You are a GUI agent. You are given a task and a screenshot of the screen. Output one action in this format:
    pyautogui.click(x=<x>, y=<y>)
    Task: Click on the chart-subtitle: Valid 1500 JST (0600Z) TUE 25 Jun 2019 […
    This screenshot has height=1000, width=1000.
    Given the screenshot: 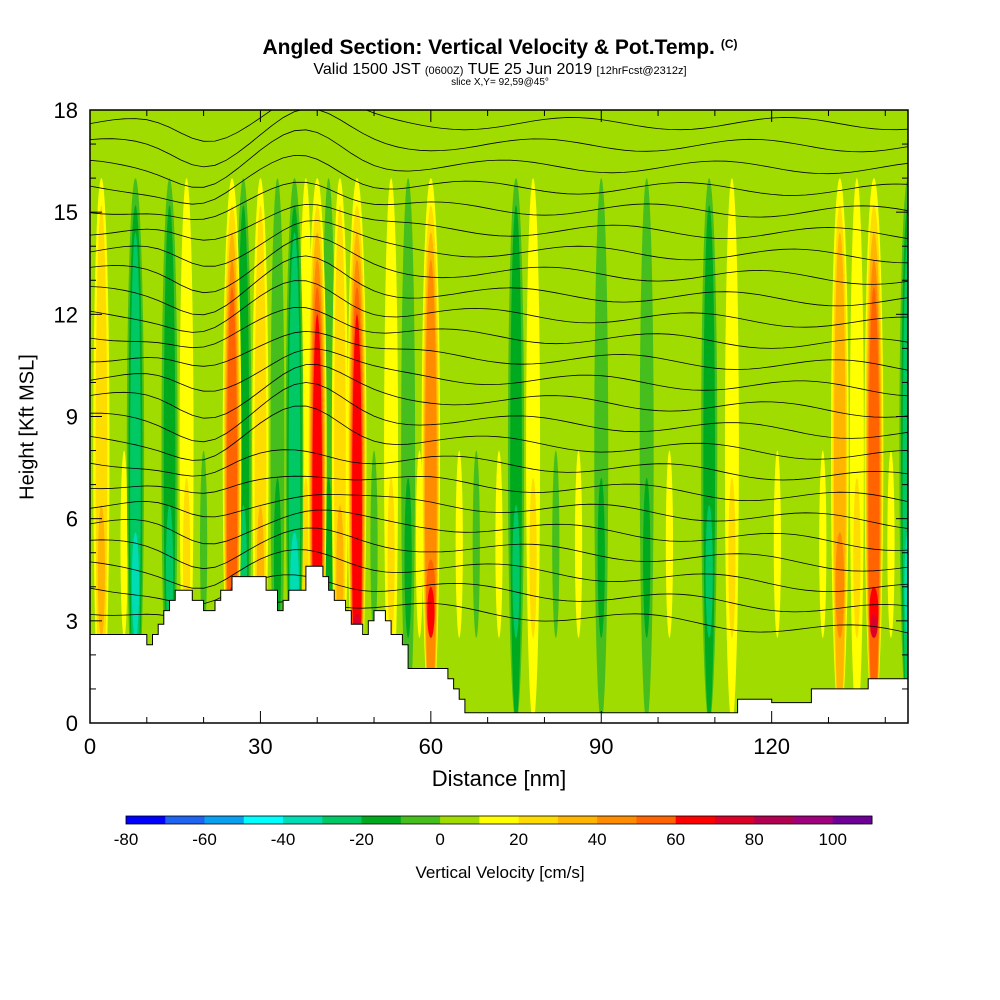 What is the action you would take?
    pyautogui.click(x=500, y=69)
    